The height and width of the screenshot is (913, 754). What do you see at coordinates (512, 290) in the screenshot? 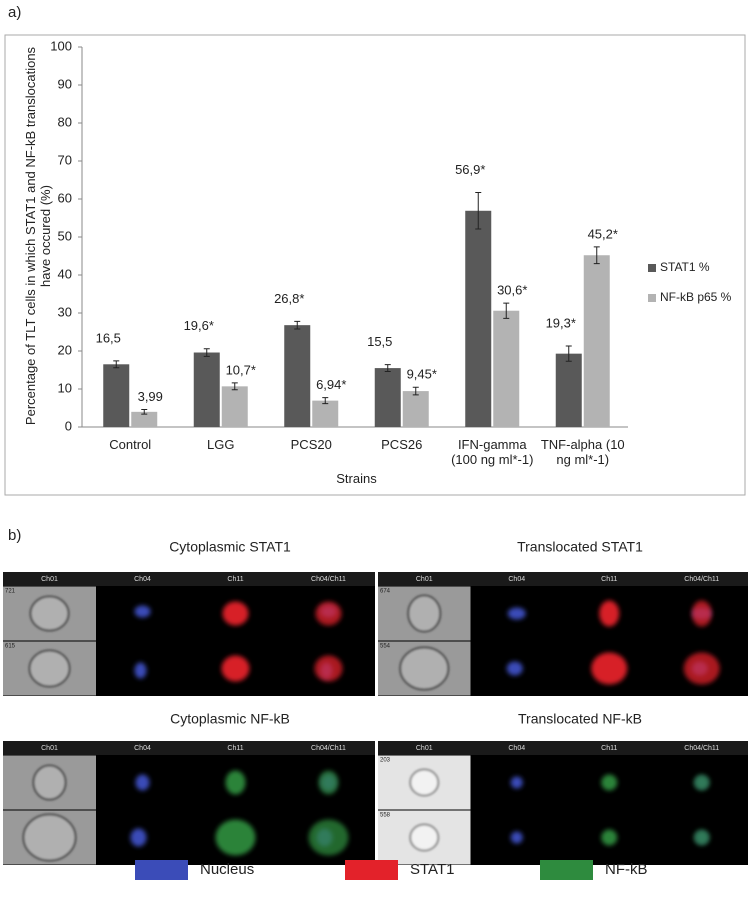
I see `data-label: 30,6*` at bounding box center [512, 290].